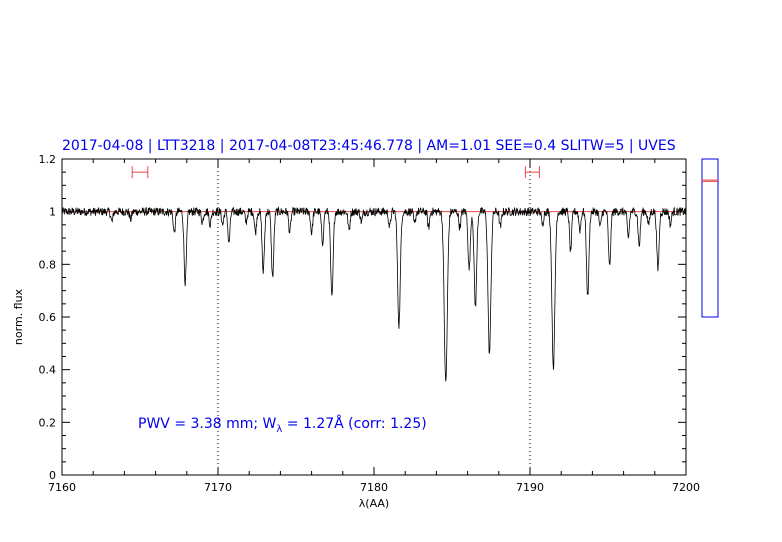 The width and height of the screenshot is (782, 542). What do you see at coordinates (48, 264) in the screenshot?
I see `y-tick-label: 0.8` at bounding box center [48, 264].